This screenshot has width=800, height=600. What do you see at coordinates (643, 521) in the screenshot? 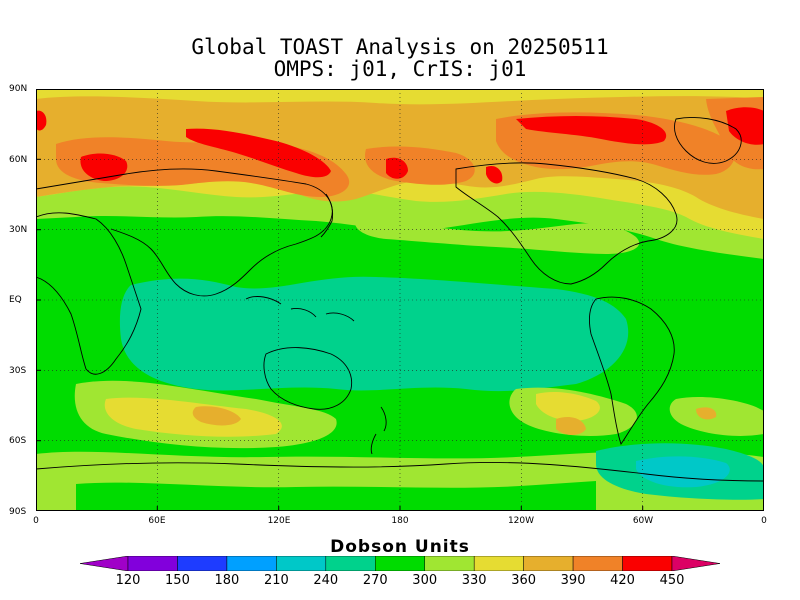
I see `lon-label-60w: 60W` at bounding box center [643, 521].